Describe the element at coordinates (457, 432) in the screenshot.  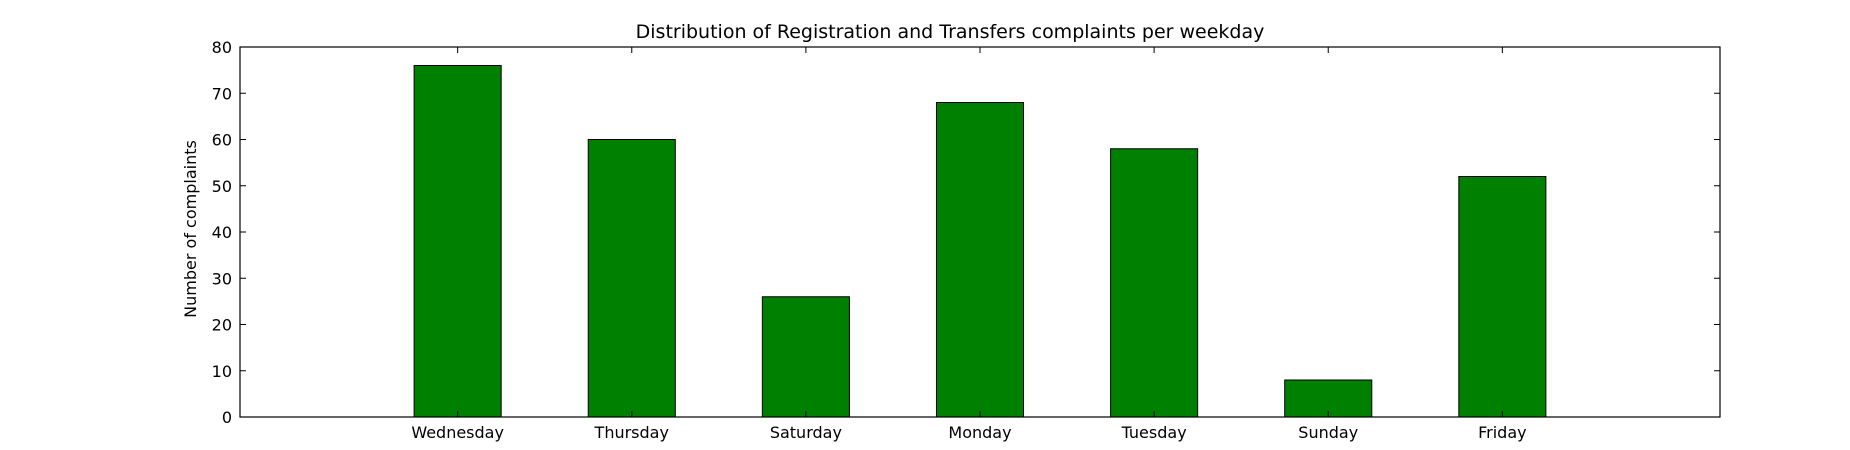
I see `x-tick-label-wednesday: Wednesday` at that location.